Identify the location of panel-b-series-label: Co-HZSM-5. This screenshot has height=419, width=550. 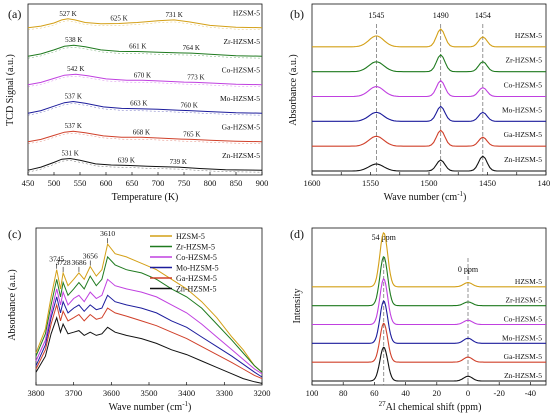
(523, 85).